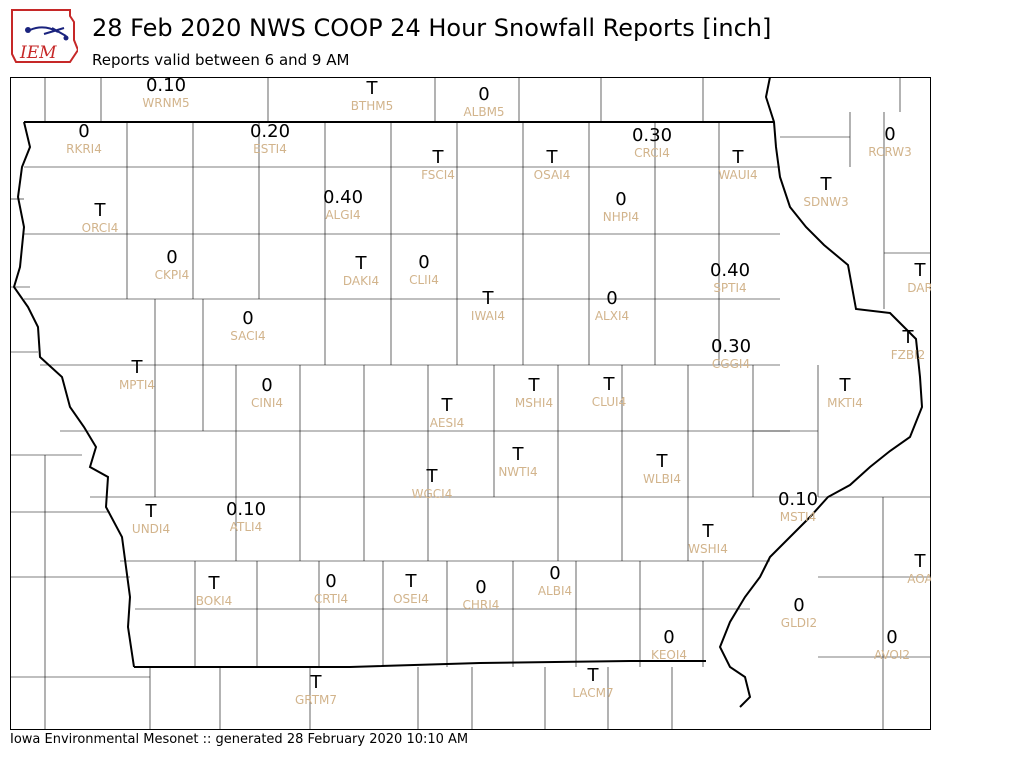  What do you see at coordinates (372, 106) in the screenshot?
I see `station-id-label: BTHM5` at bounding box center [372, 106].